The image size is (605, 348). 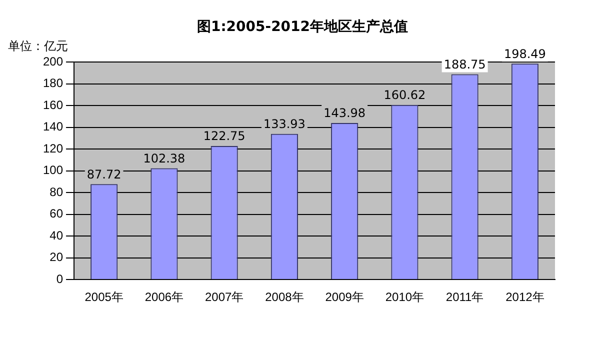 What do you see at coordinates (57, 191) in the screenshot?
I see `y-tick-label: 80` at bounding box center [57, 191].